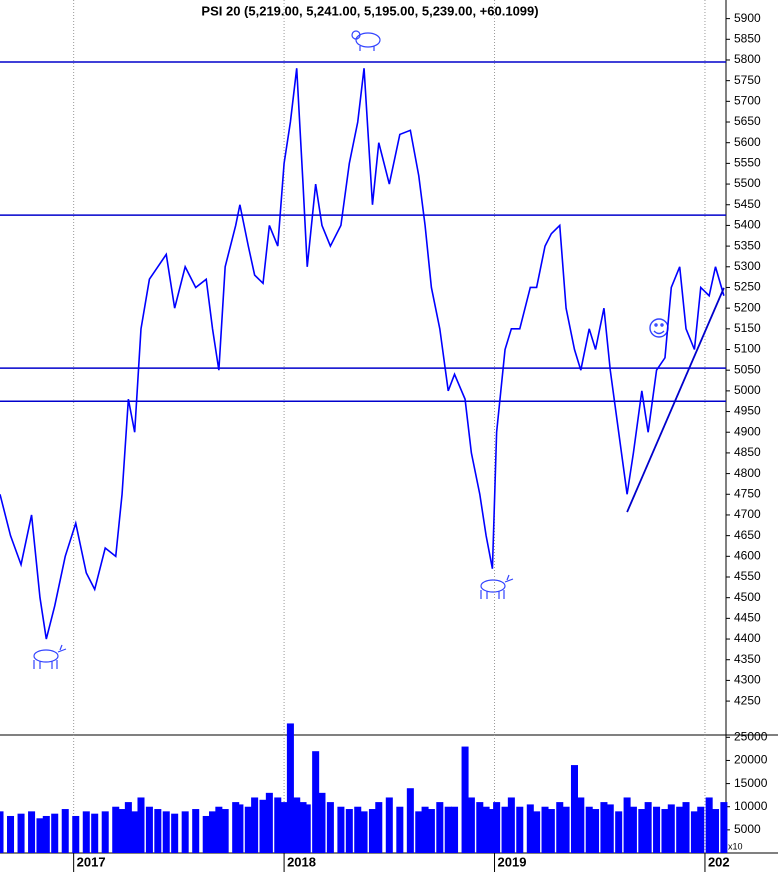 The height and width of the screenshot is (872, 778). I want to click on y-tick-label: 4750, so click(747, 493).